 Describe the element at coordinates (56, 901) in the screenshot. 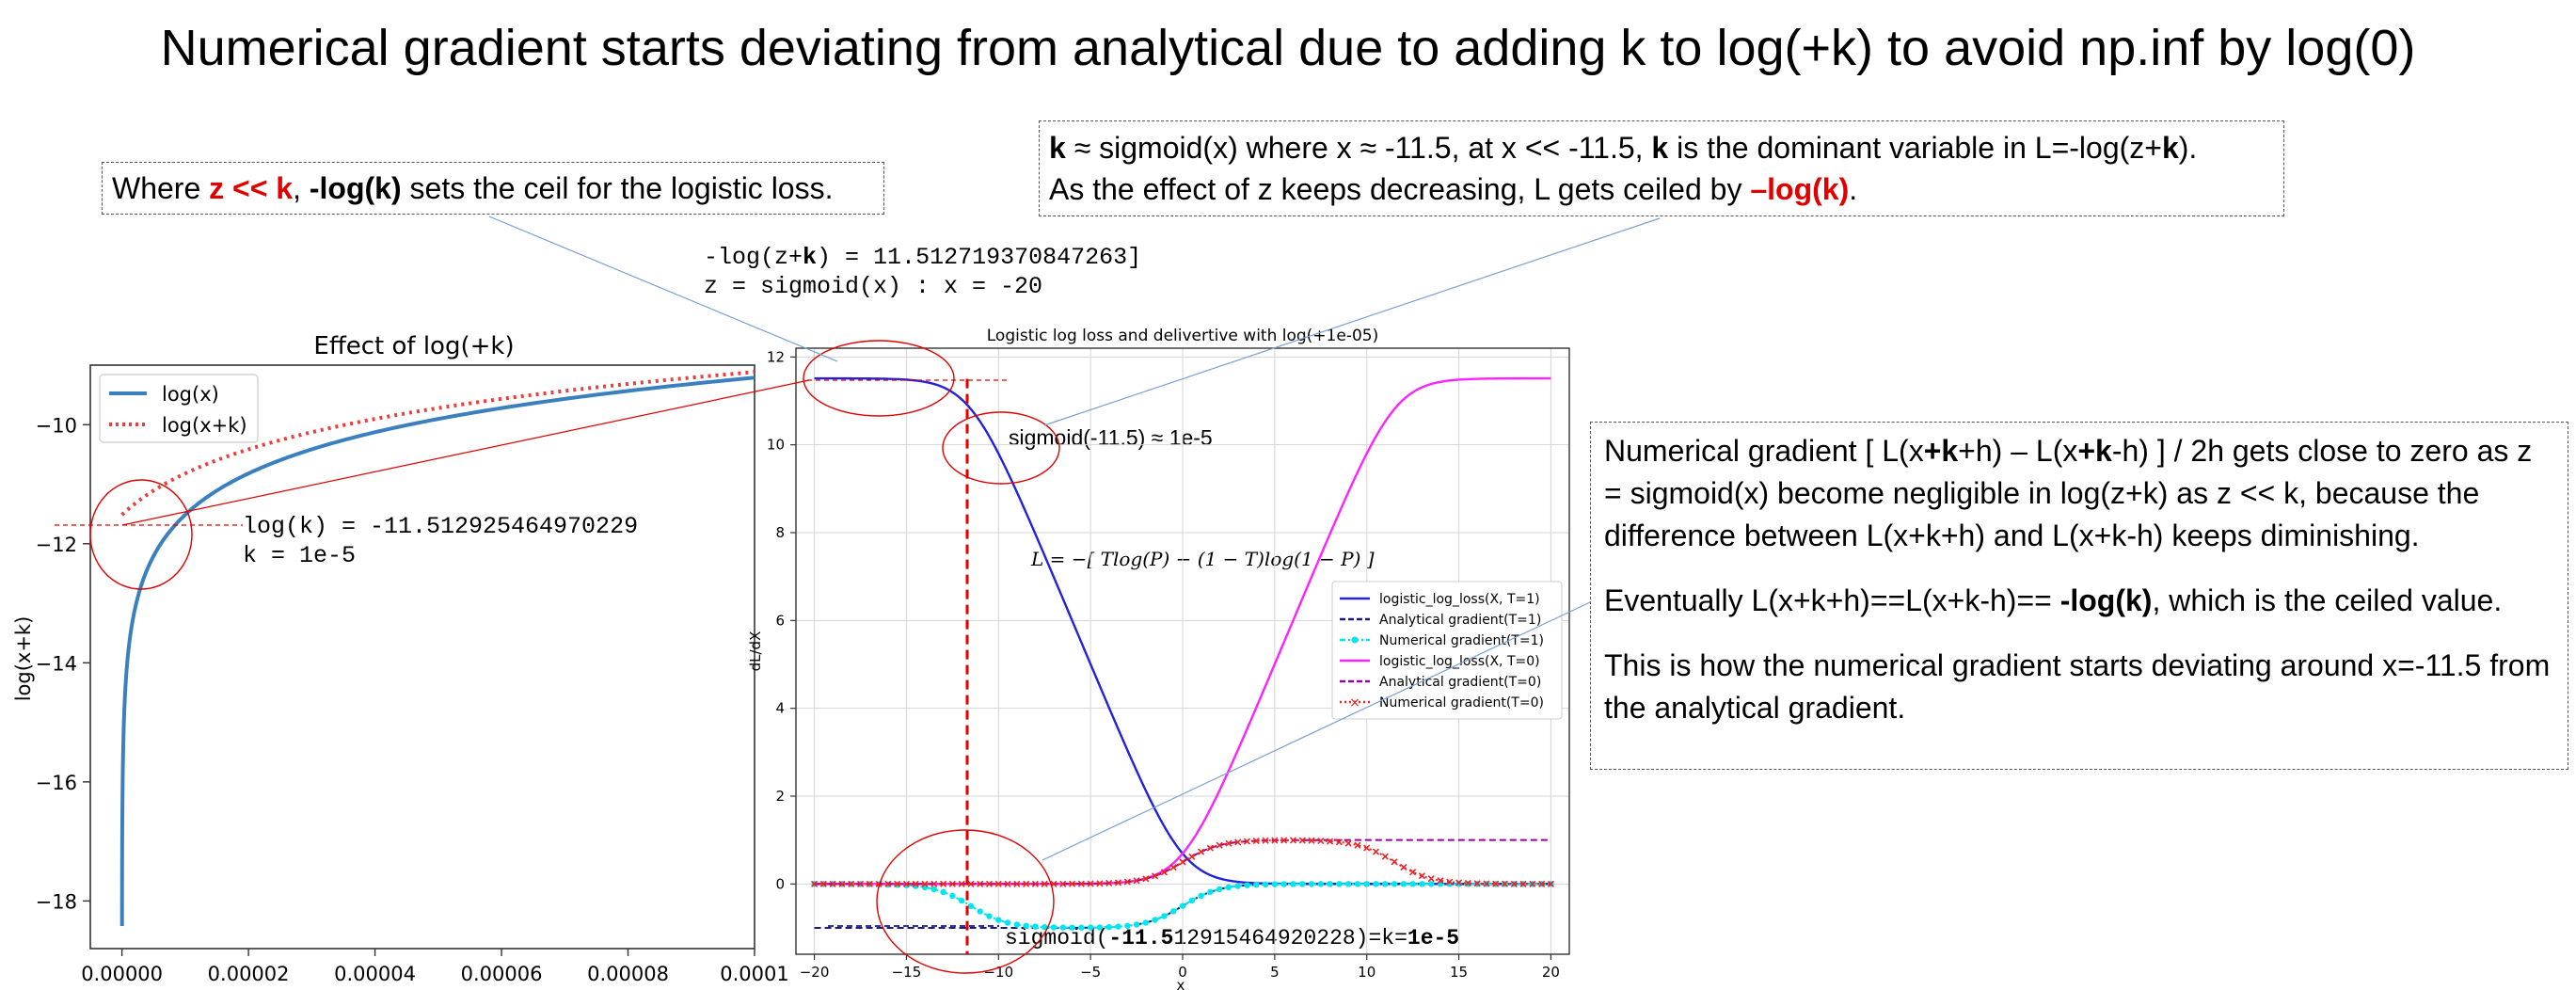

I see `left-ytick-label: −18` at that location.